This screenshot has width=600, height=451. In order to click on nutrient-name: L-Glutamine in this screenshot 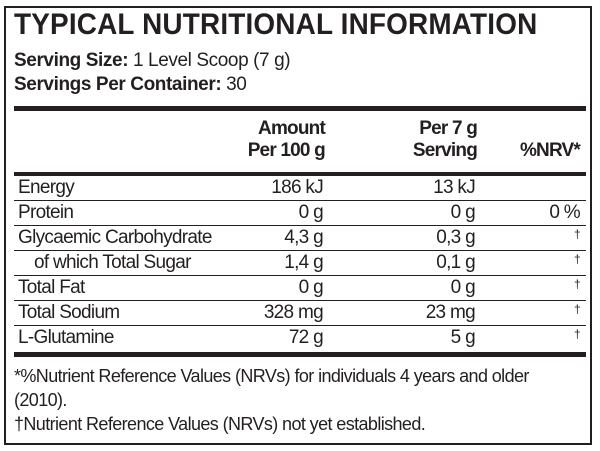, I will do `click(66, 337)`.